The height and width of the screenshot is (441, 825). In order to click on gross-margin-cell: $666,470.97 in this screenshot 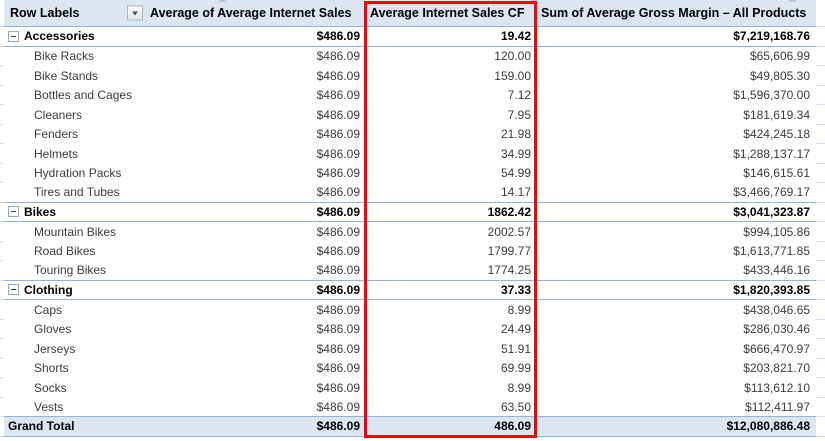, I will do `click(776, 348)`.